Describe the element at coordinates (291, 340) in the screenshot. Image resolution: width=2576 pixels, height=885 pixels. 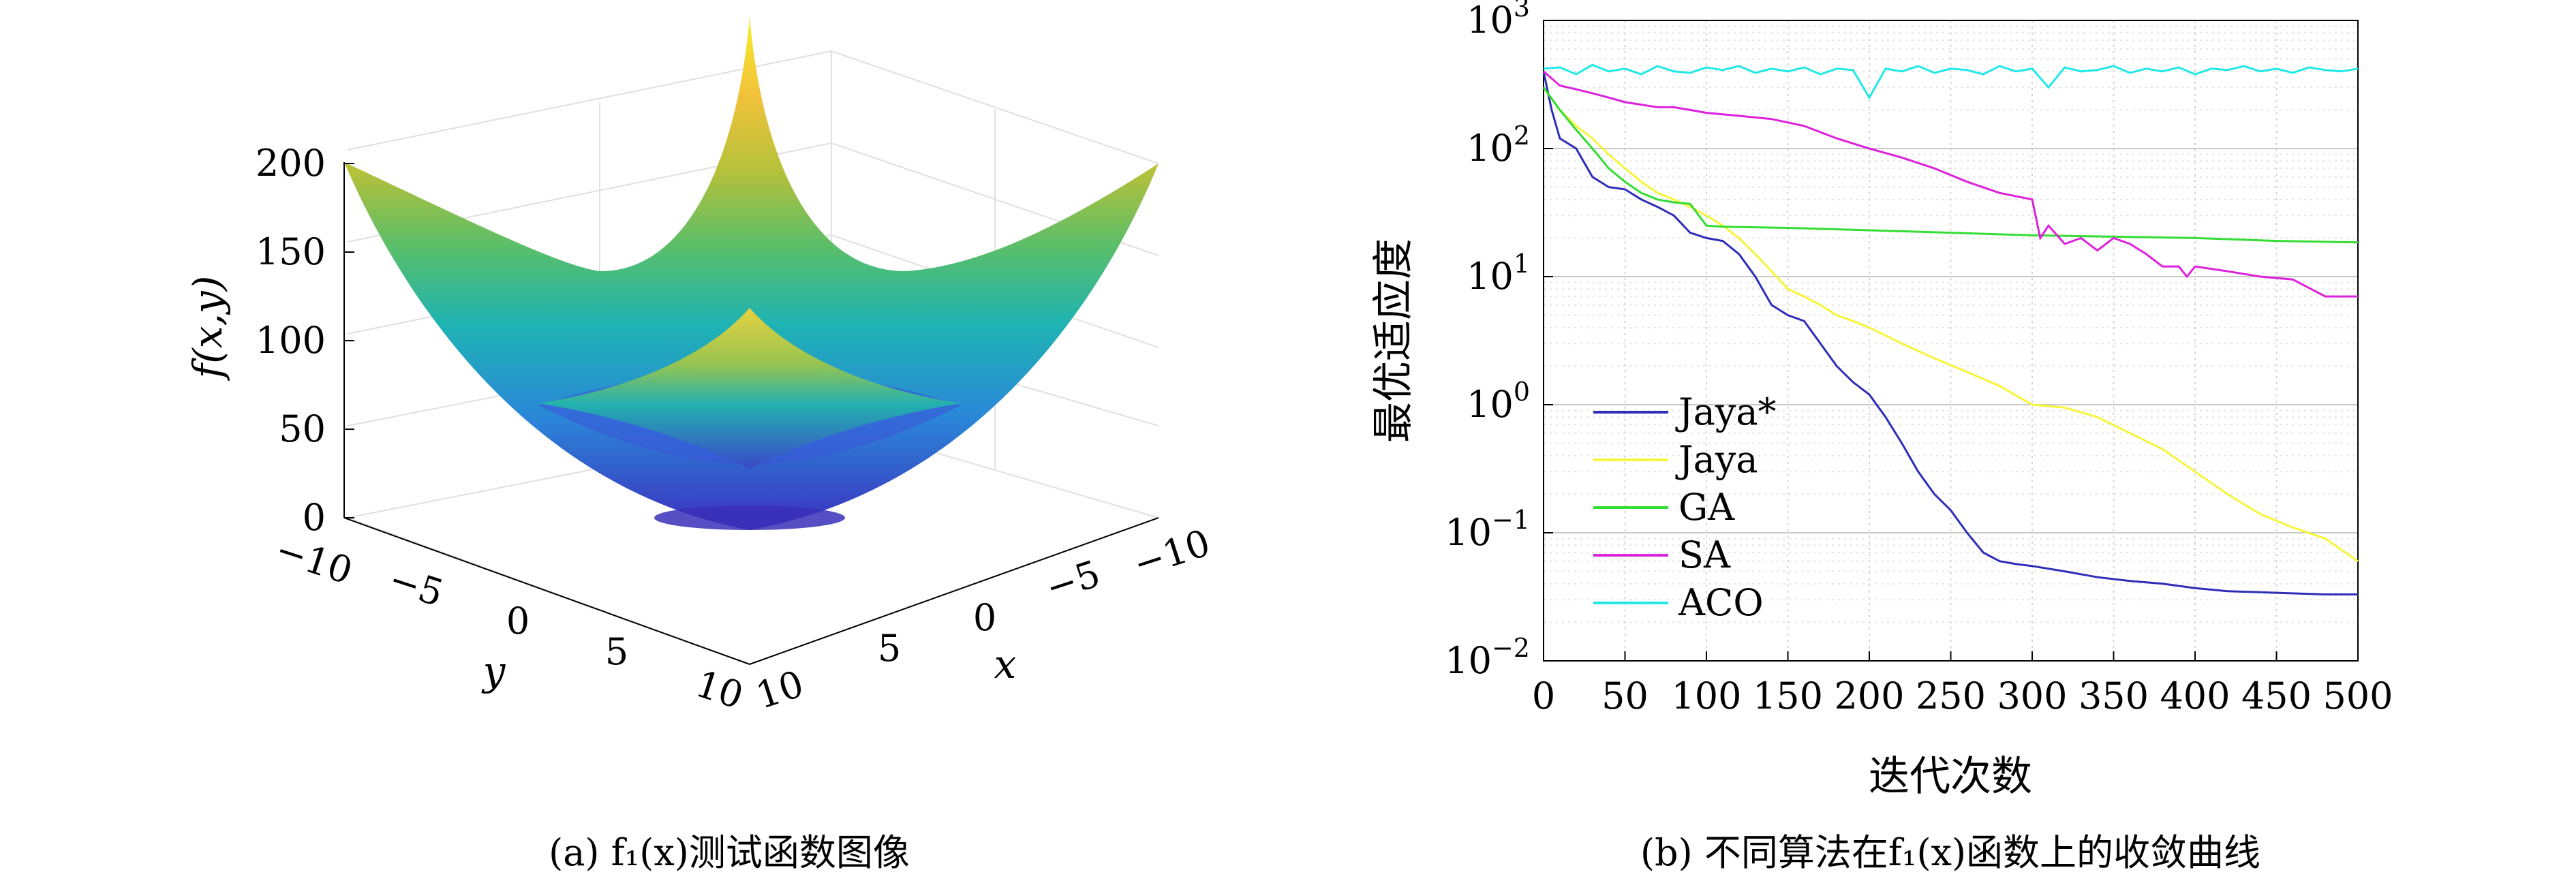
I see `z-tick-label: 100` at that location.